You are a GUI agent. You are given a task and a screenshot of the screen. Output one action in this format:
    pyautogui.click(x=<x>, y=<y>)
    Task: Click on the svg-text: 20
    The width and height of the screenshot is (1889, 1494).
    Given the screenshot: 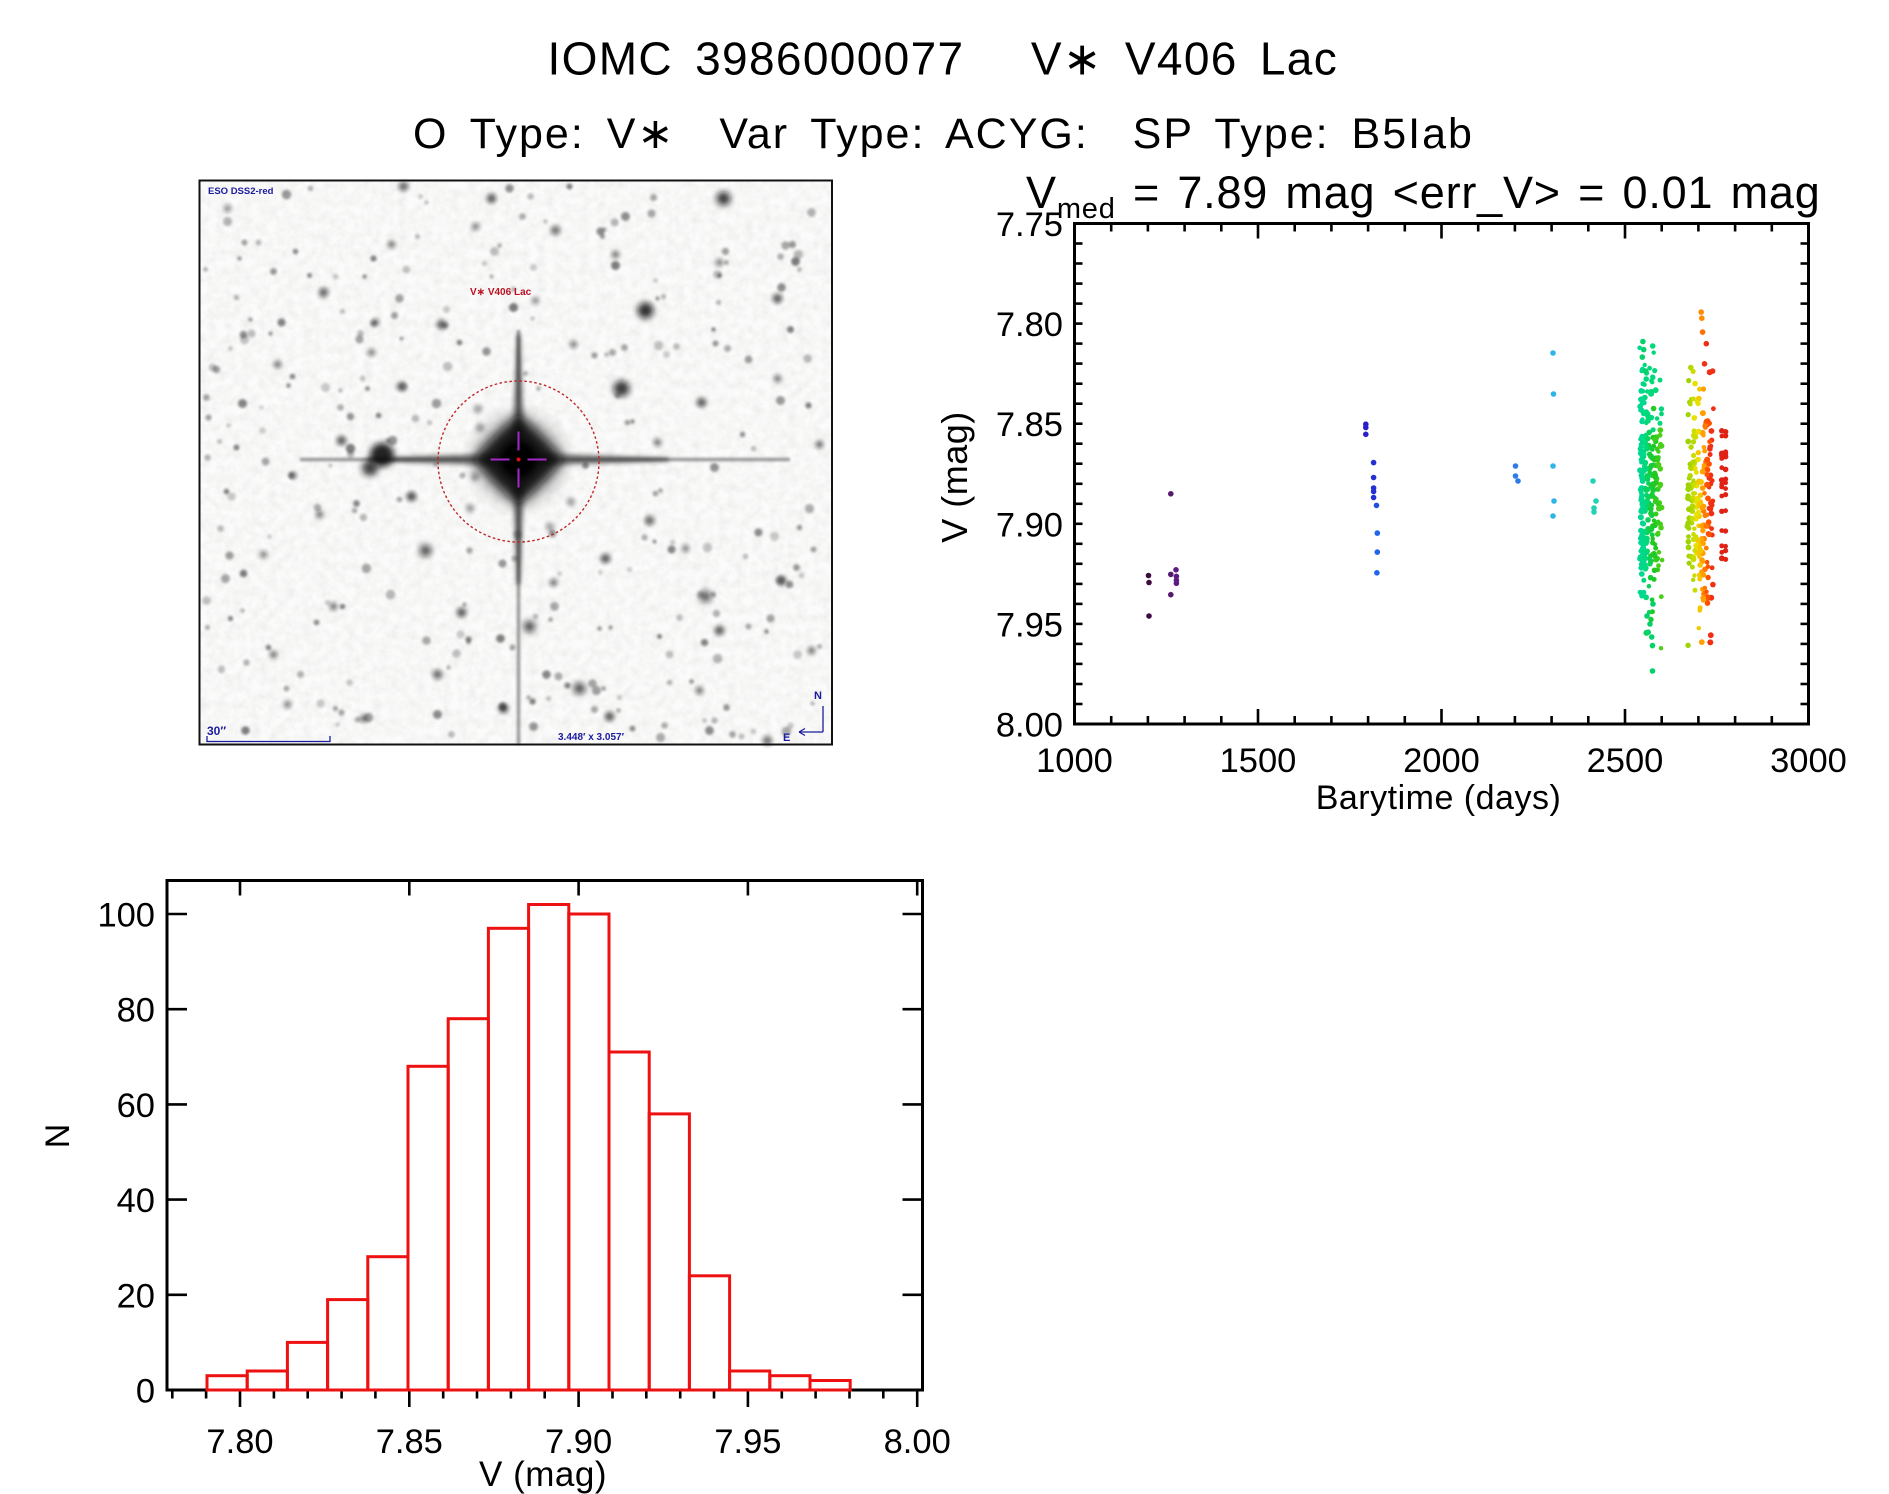 What is the action you would take?
    pyautogui.click(x=136, y=1296)
    